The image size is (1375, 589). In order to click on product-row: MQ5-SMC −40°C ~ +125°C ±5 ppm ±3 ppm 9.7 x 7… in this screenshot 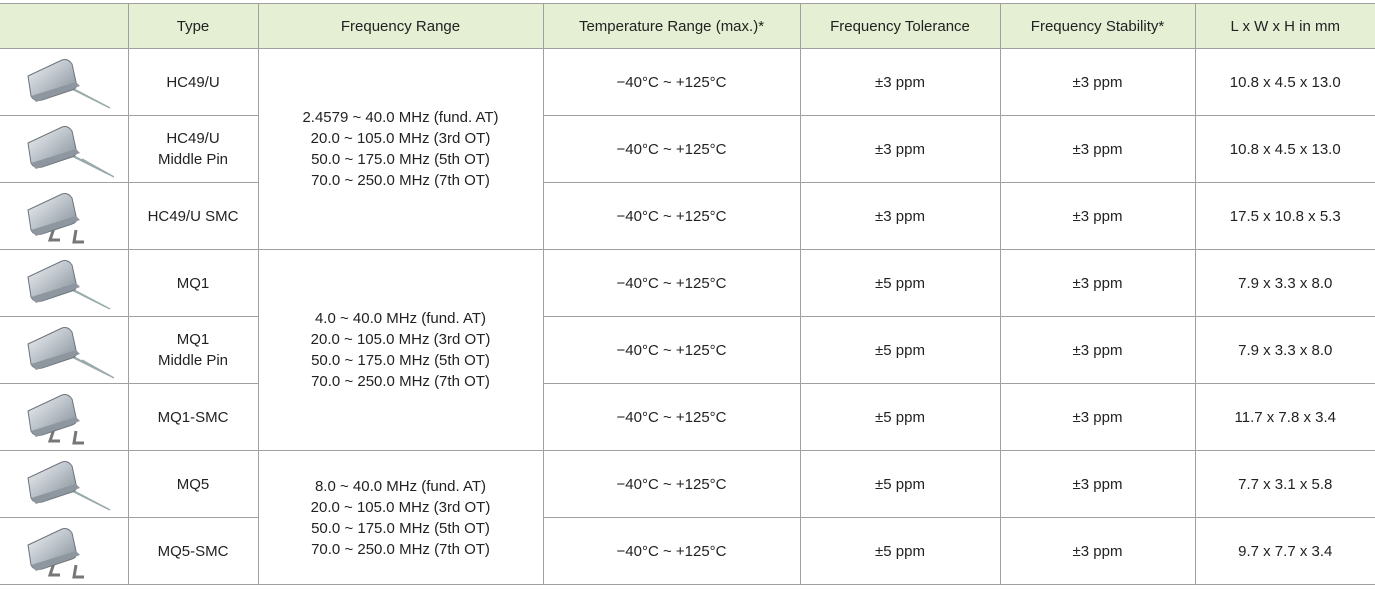, I will do `click(687, 551)`.